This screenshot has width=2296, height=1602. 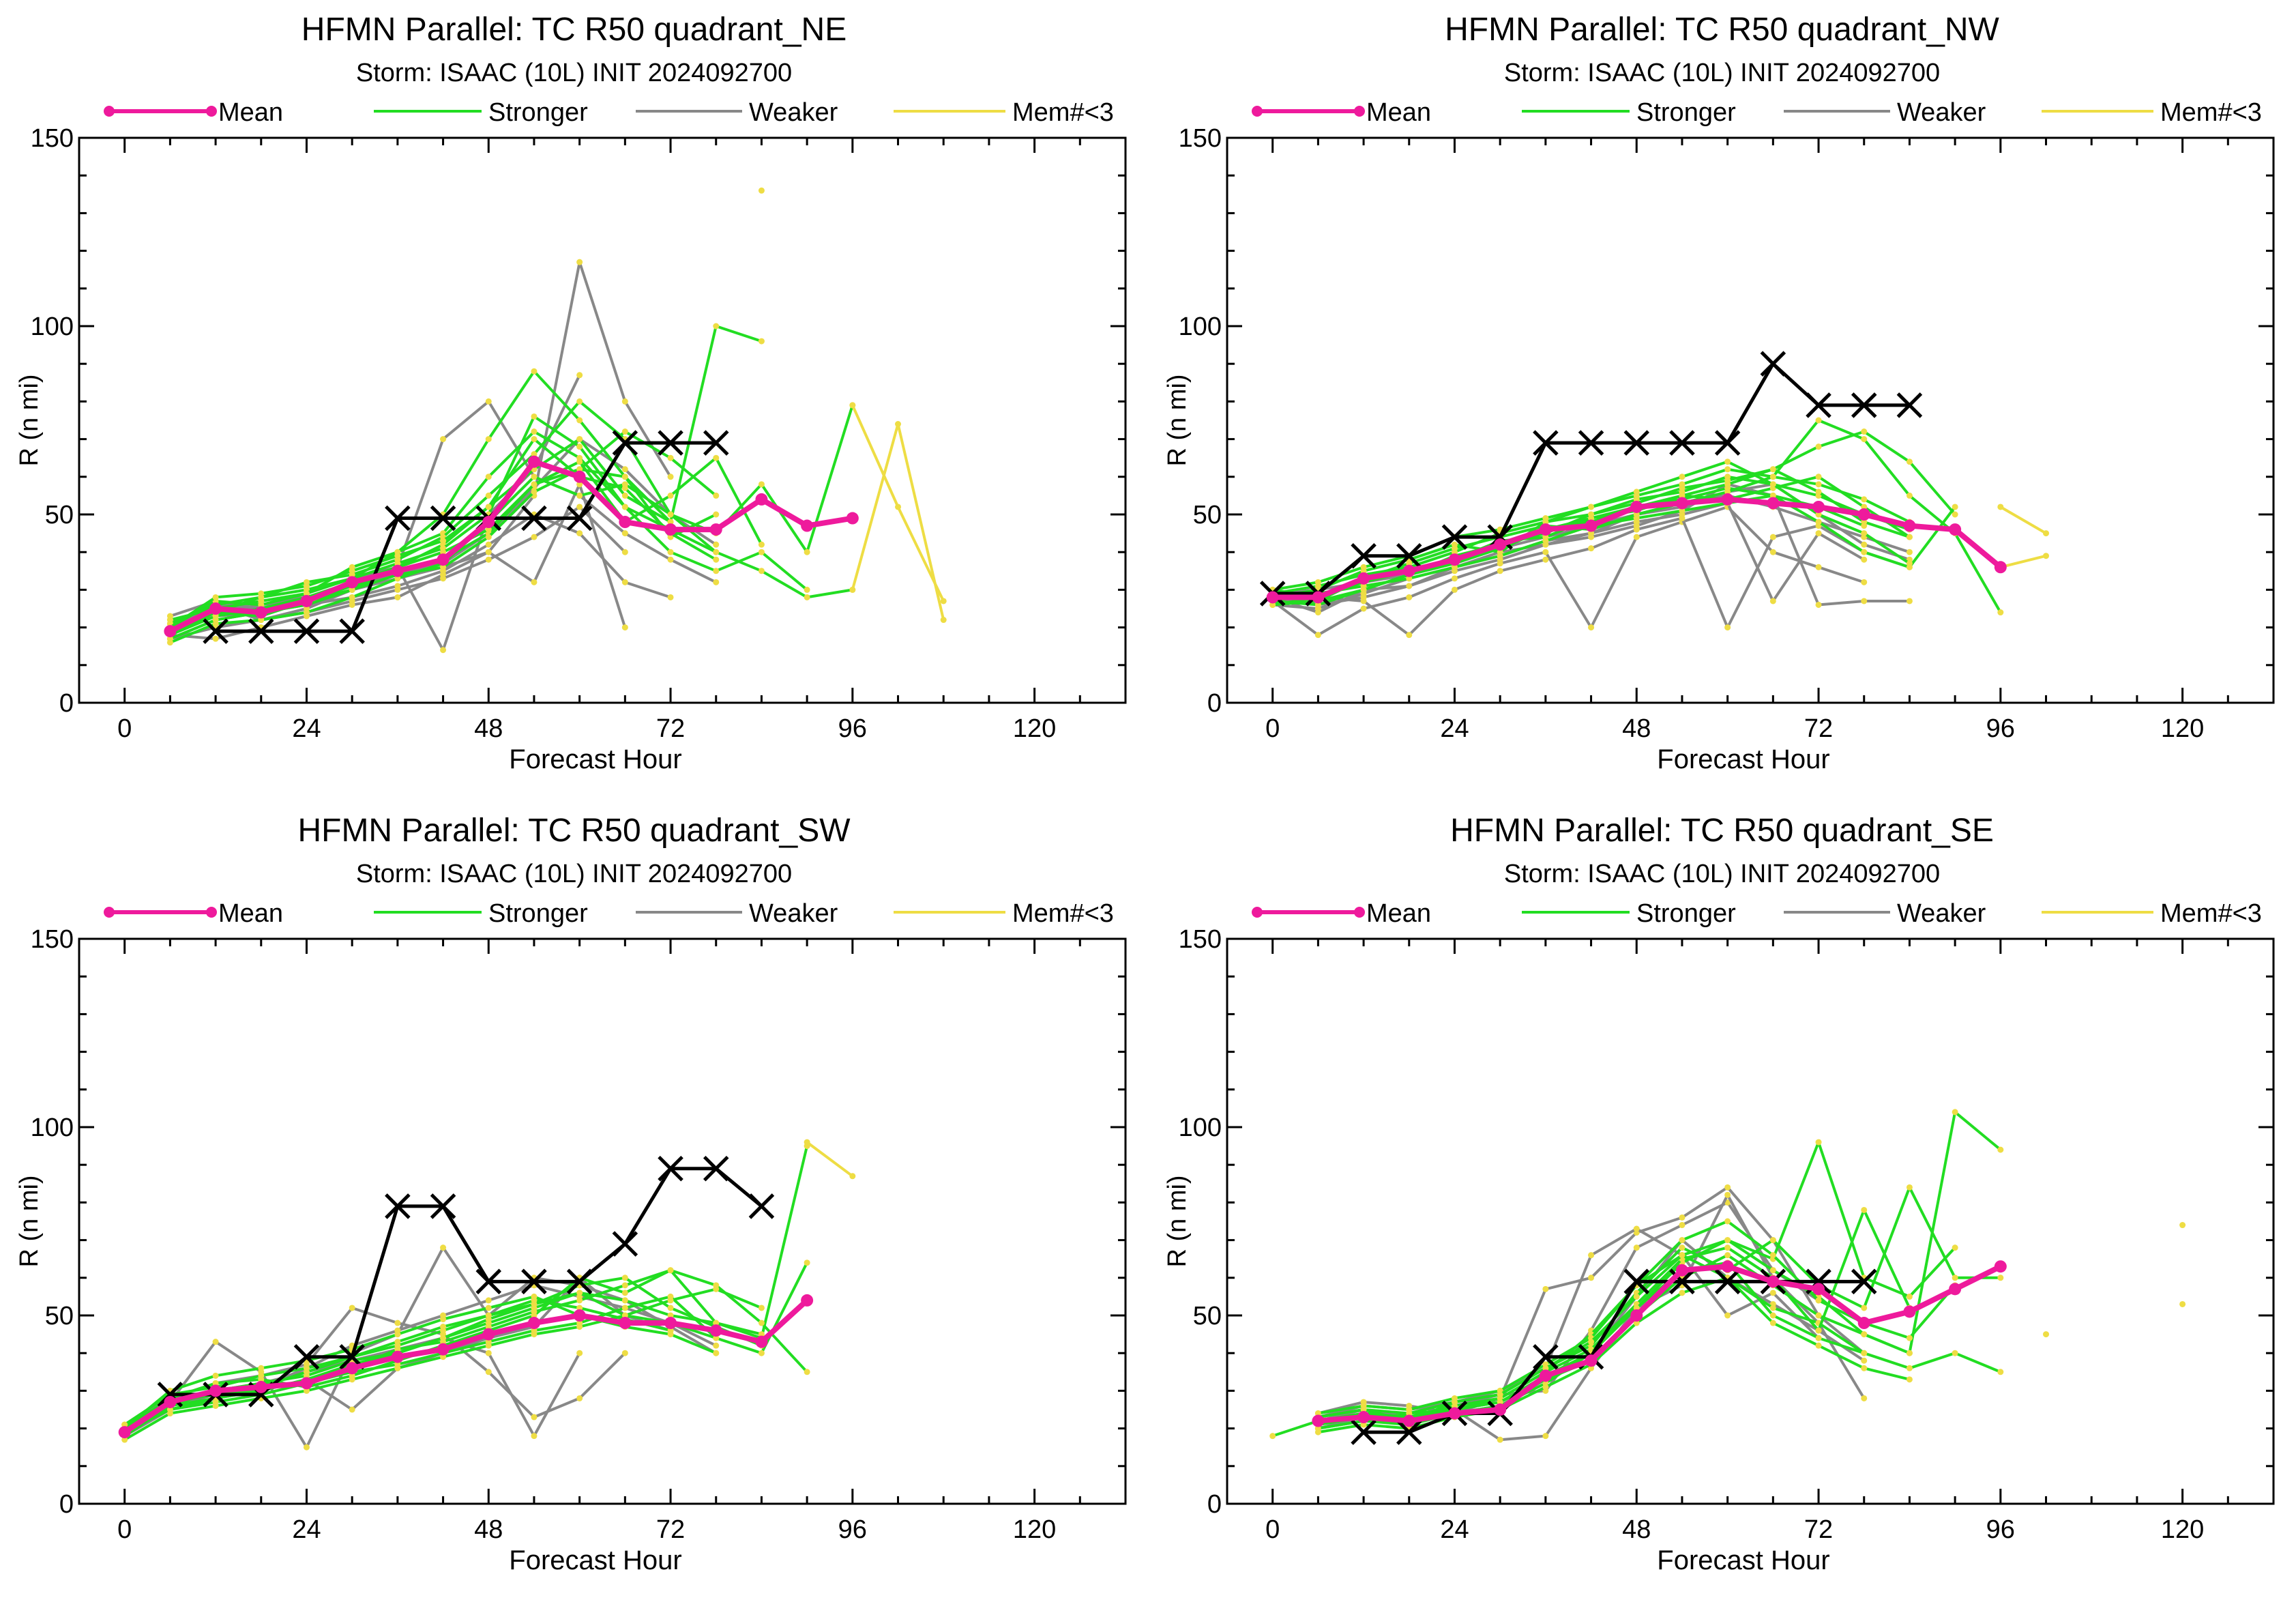 I want to click on x-tick-label: 96, so click(x=2001, y=1530).